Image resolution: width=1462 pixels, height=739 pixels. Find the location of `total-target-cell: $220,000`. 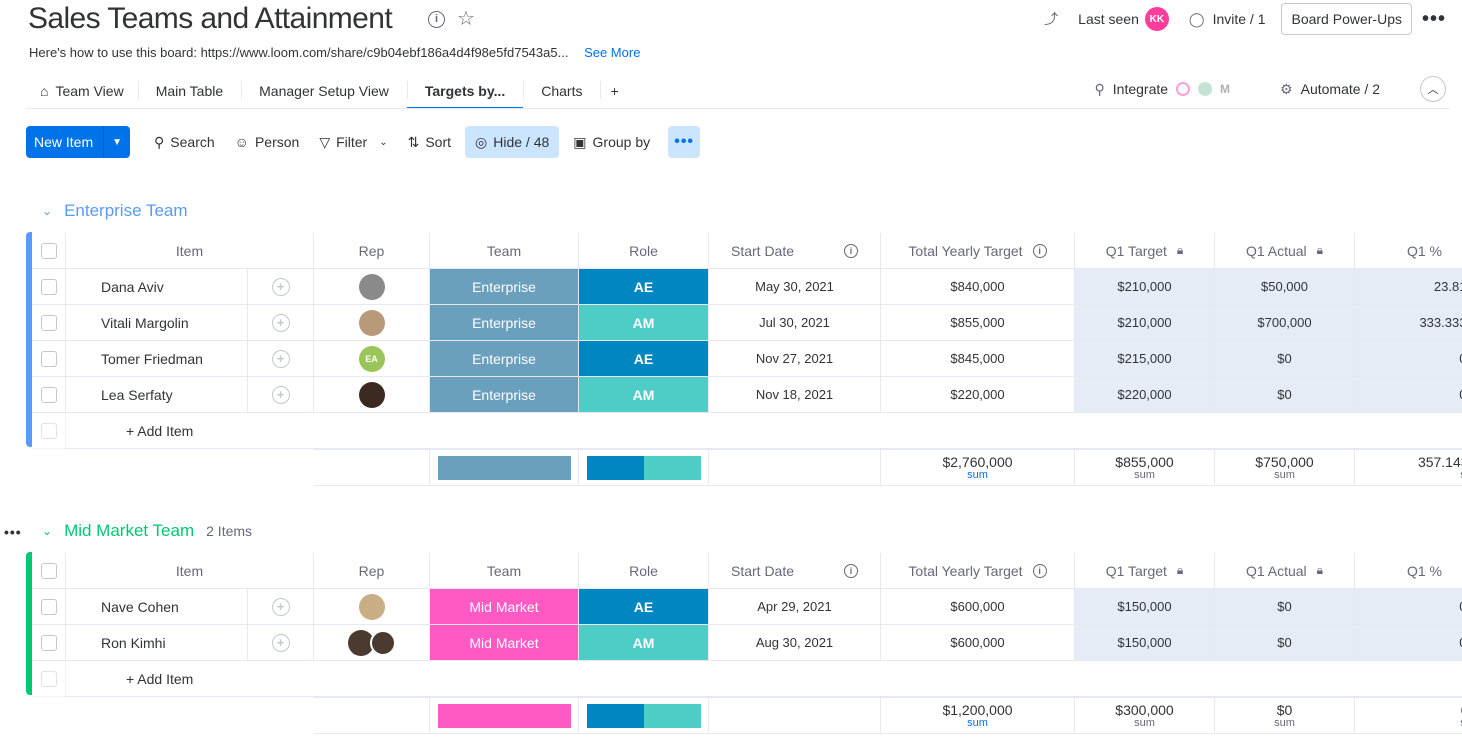

total-target-cell: $220,000 is located at coordinates (978, 395).